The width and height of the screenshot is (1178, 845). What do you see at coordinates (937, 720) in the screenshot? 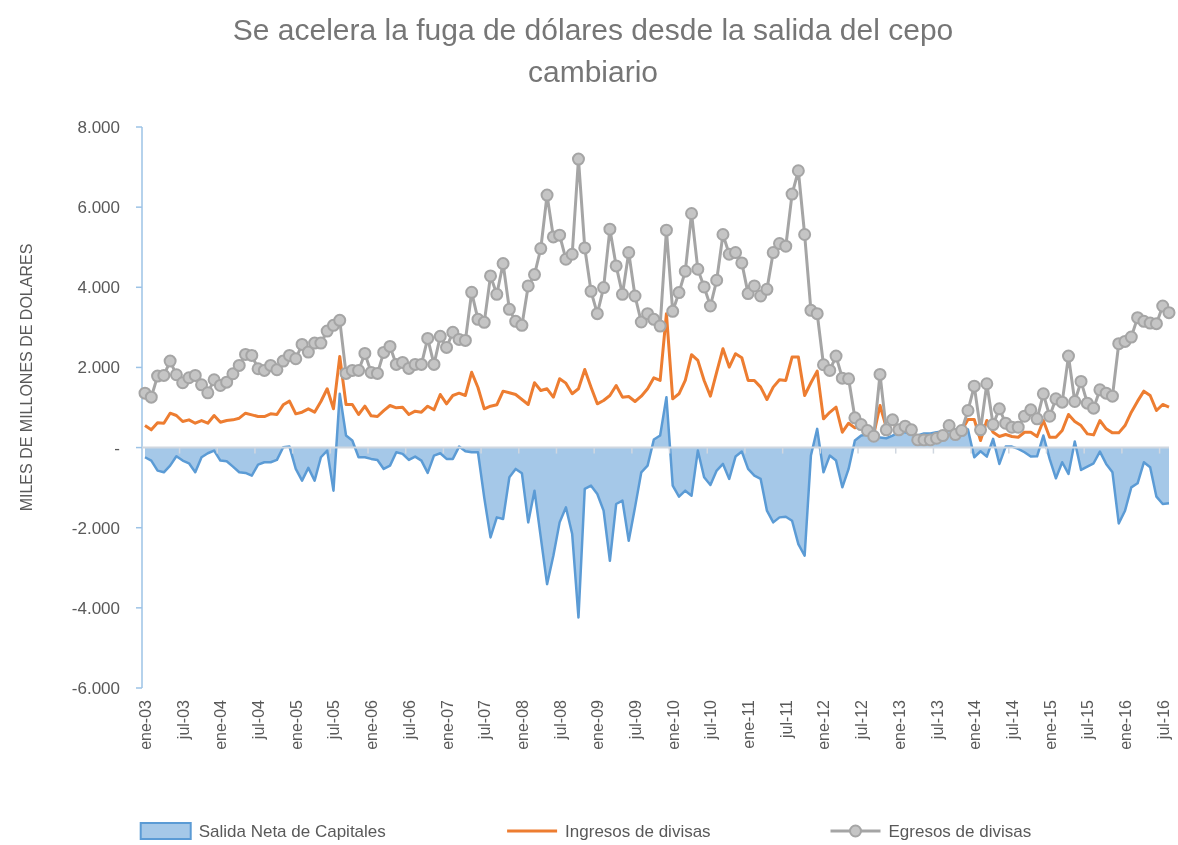
I see `x-tick-label: jul-13` at bounding box center [937, 720].